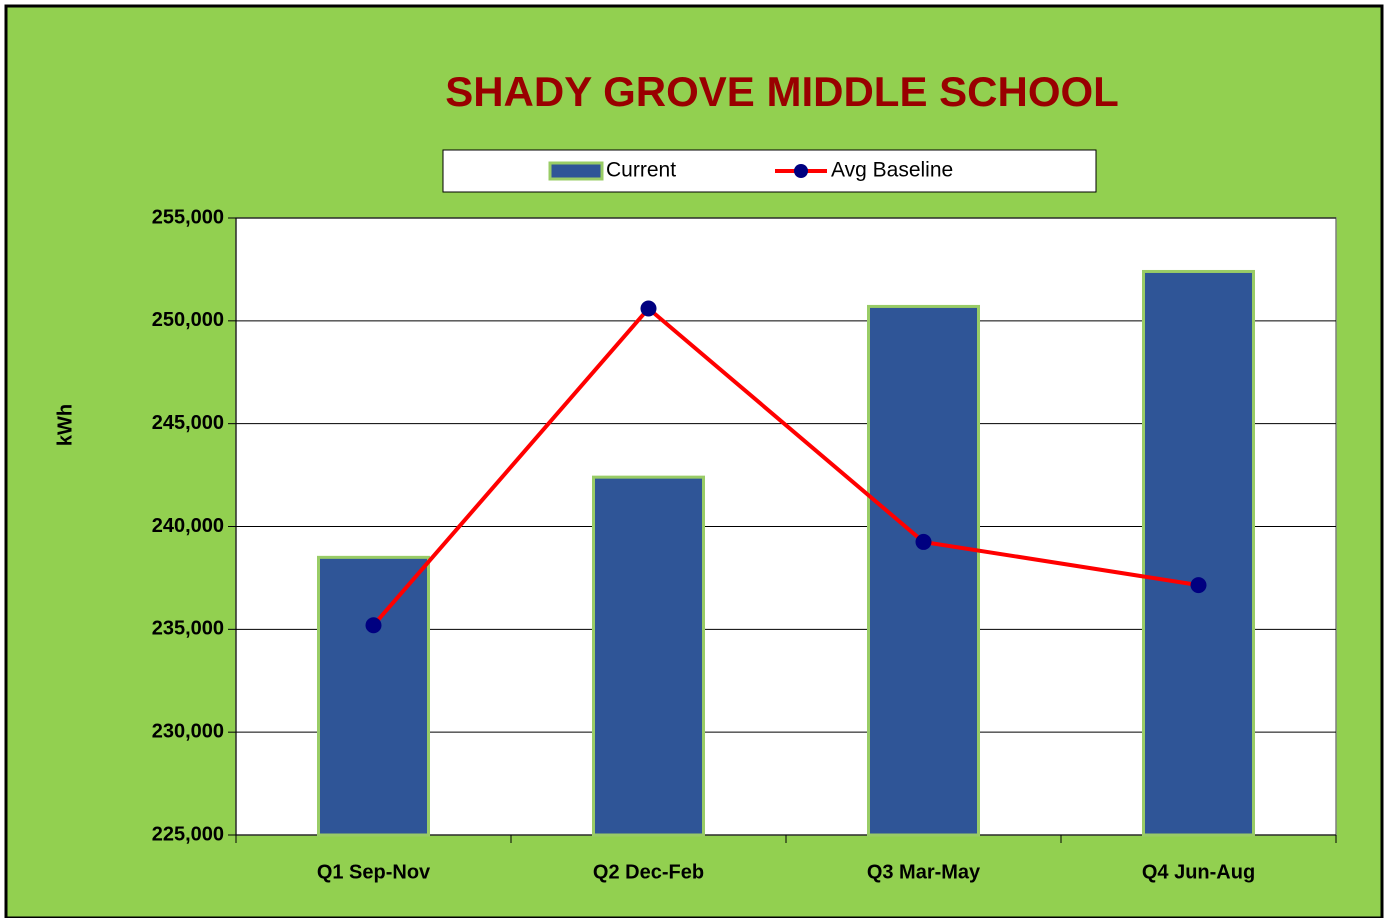 Image resolution: width=1386 pixels, height=918 pixels. I want to click on legend-marker, so click(801, 171).